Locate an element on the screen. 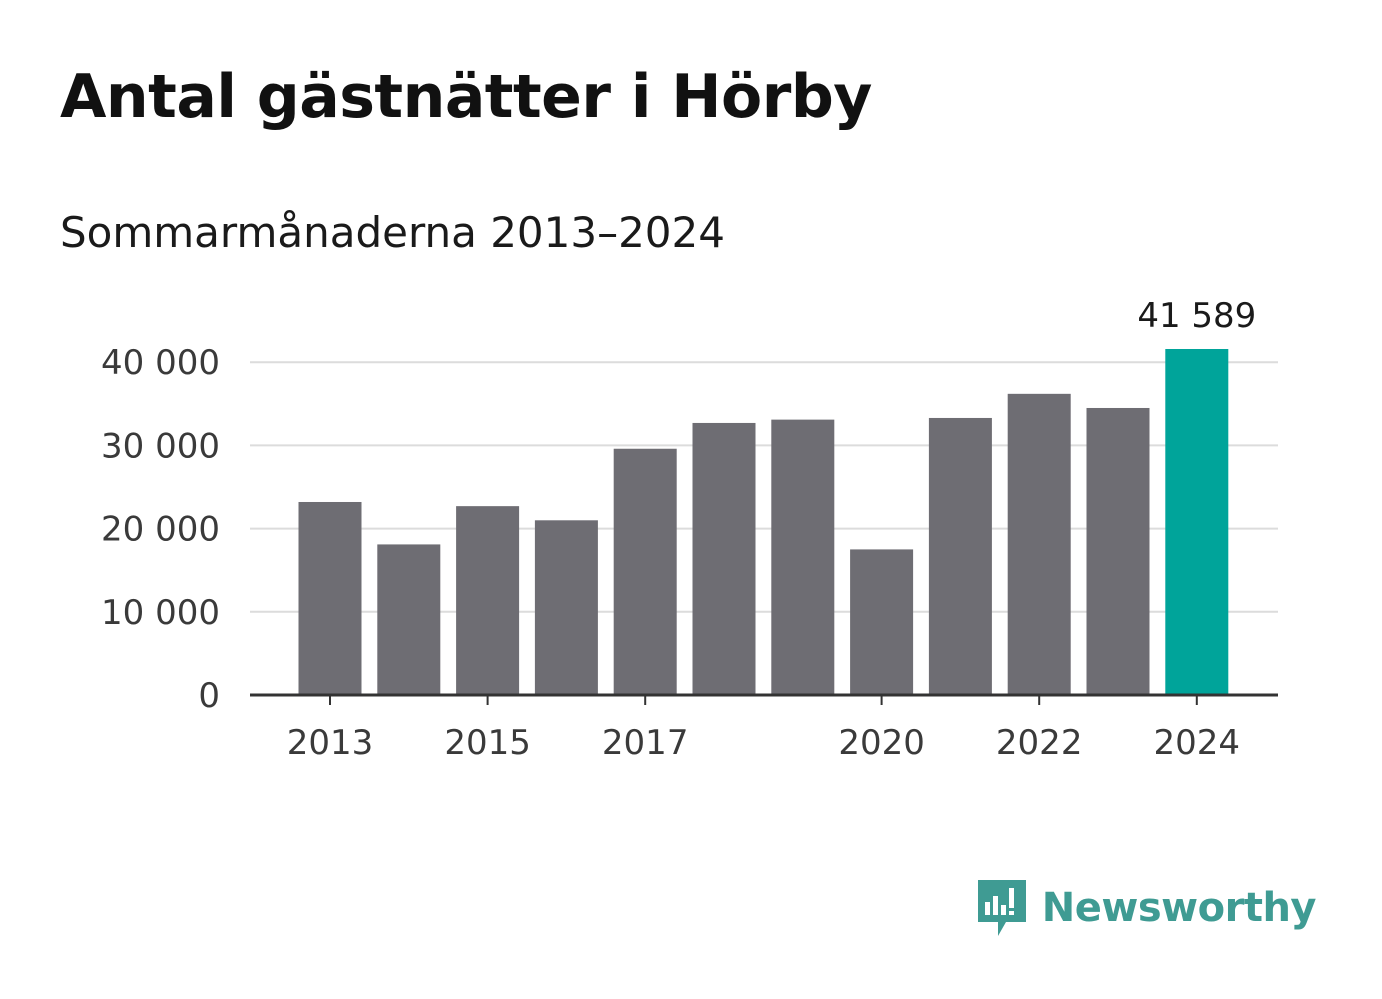  chart-title: Antal gästnätter i Hörby is located at coordinates (466, 97).